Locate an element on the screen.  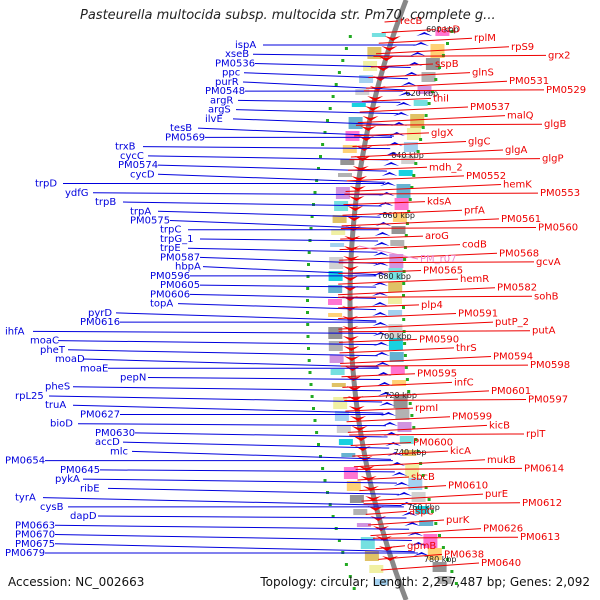
forward-gene-label: PM0663 is located at coordinates (35, 525).